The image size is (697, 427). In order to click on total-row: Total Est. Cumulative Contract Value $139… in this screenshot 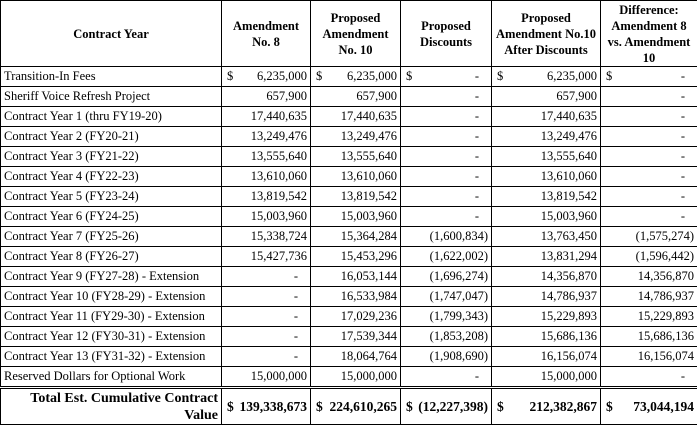, I will do `click(348, 405)`.